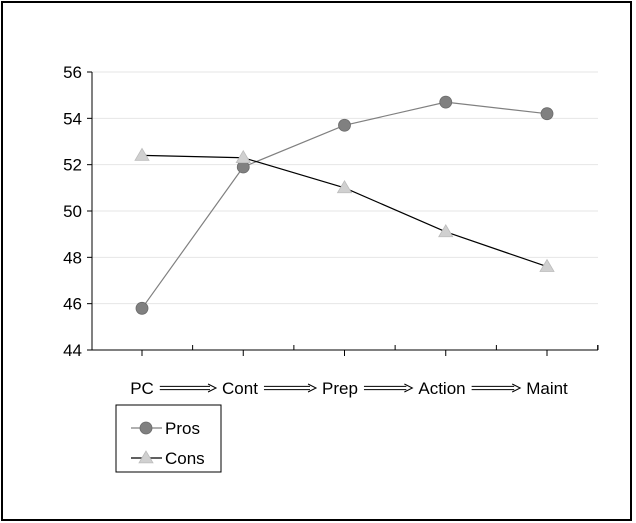 The width and height of the screenshot is (636, 523). I want to click on y-tick-label: 48, so click(72, 257).